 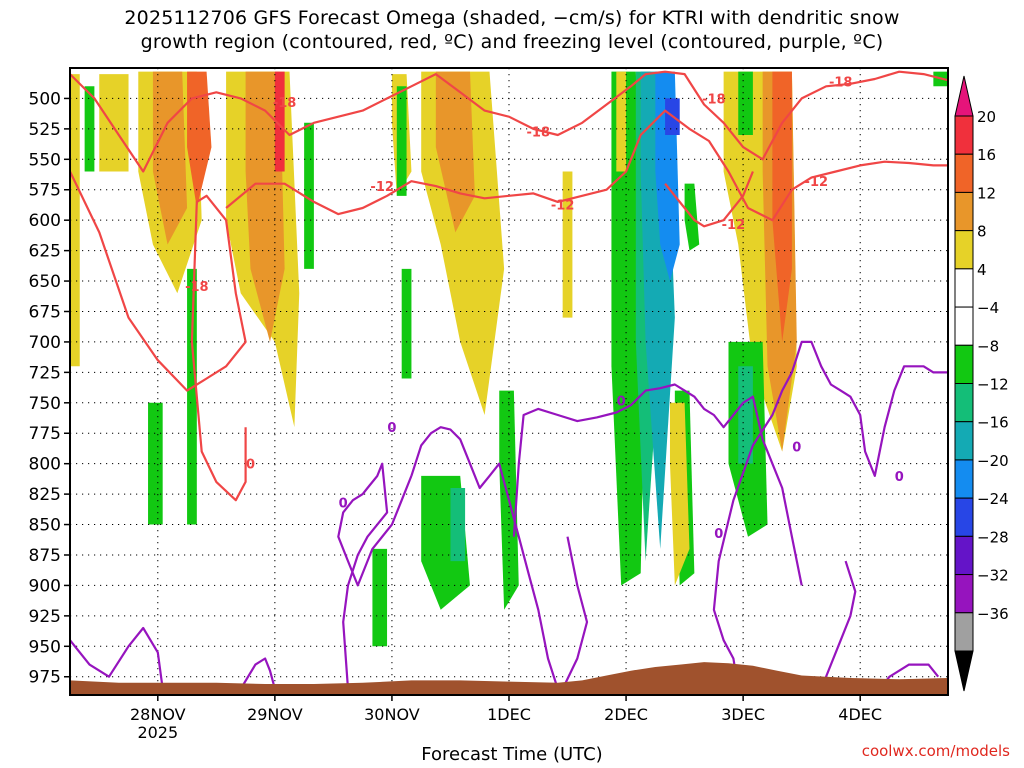 I want to click on x-tick-label-0: 28NOV, so click(x=158, y=714).